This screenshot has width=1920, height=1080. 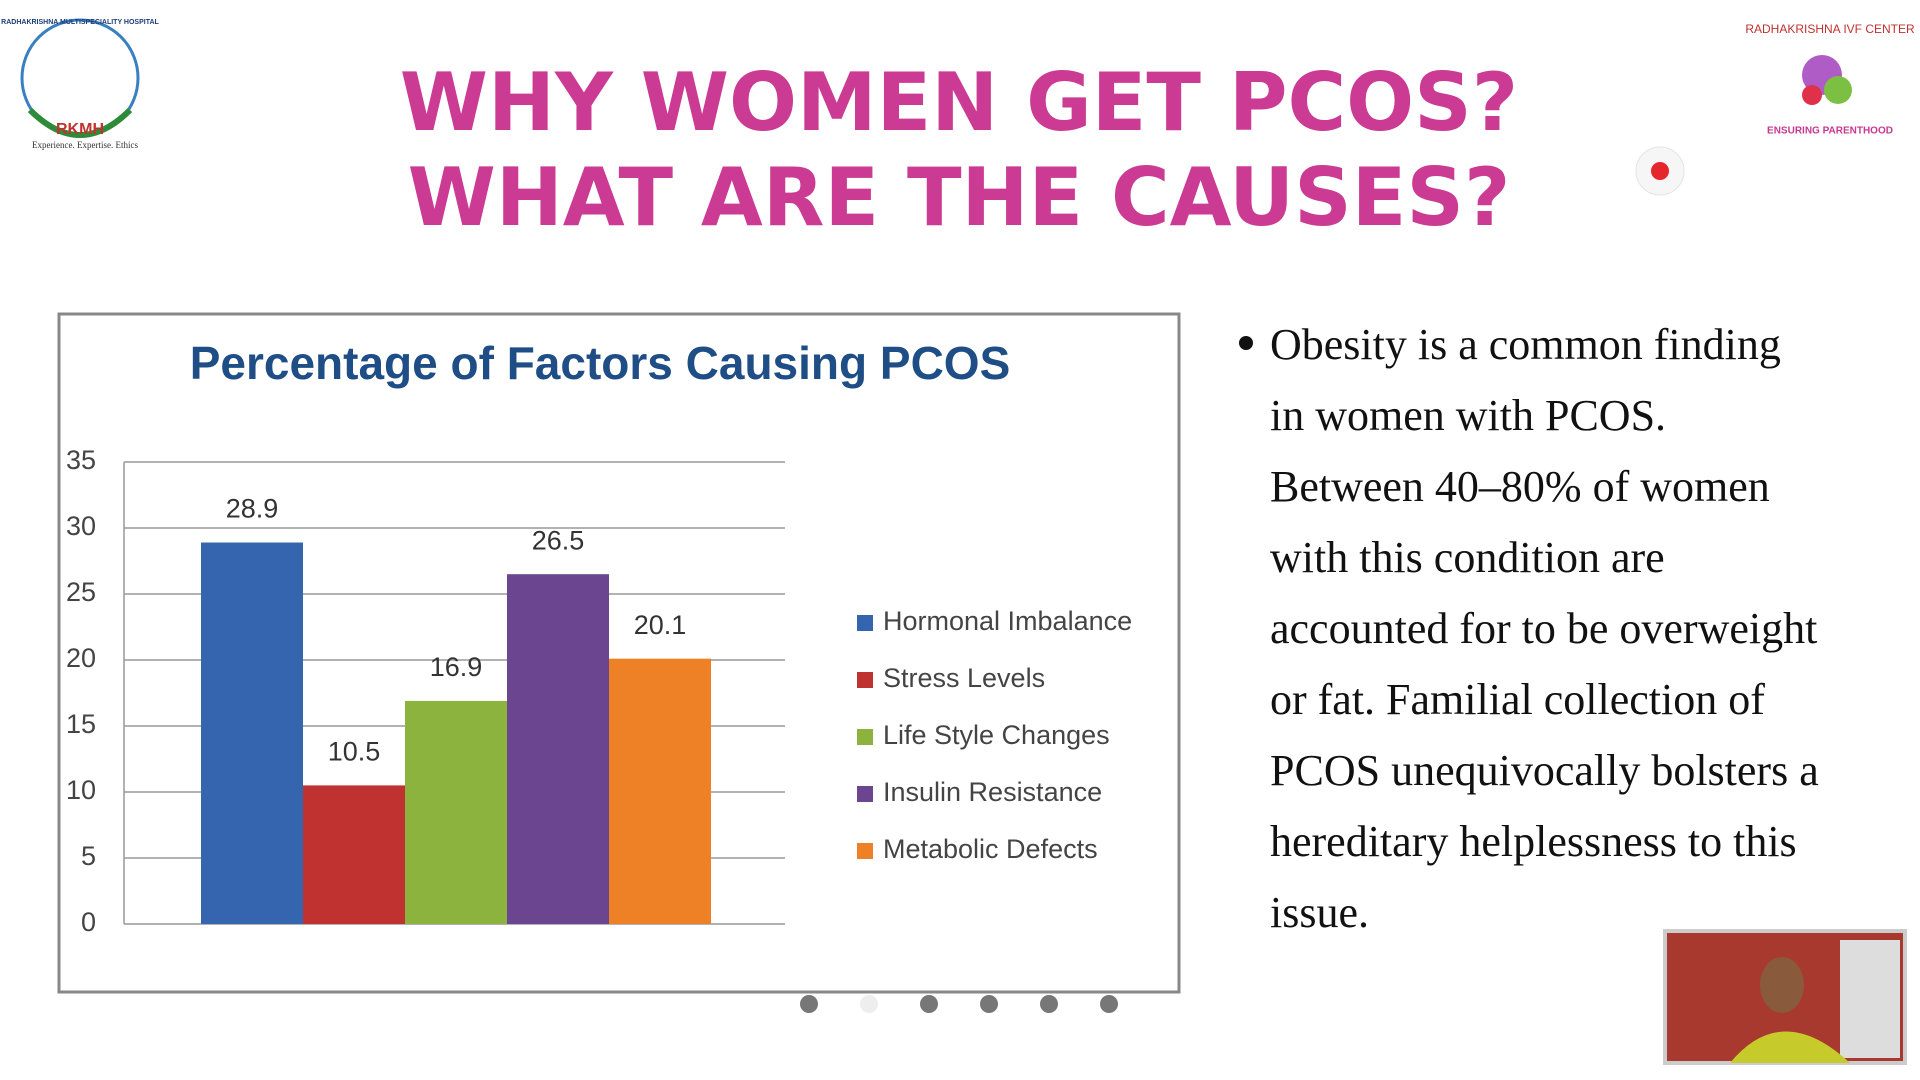 I want to click on bullet-text: issue., so click(x=1319, y=912).